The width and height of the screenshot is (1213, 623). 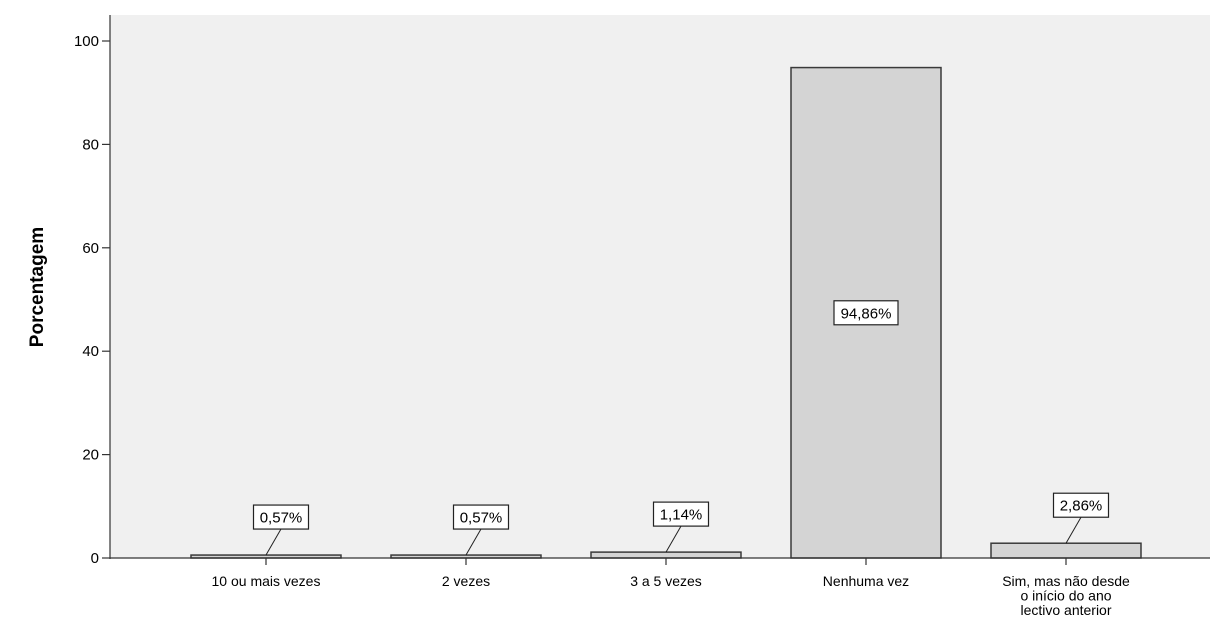 I want to click on data-label-text-3: 94,86%, so click(x=866, y=313).